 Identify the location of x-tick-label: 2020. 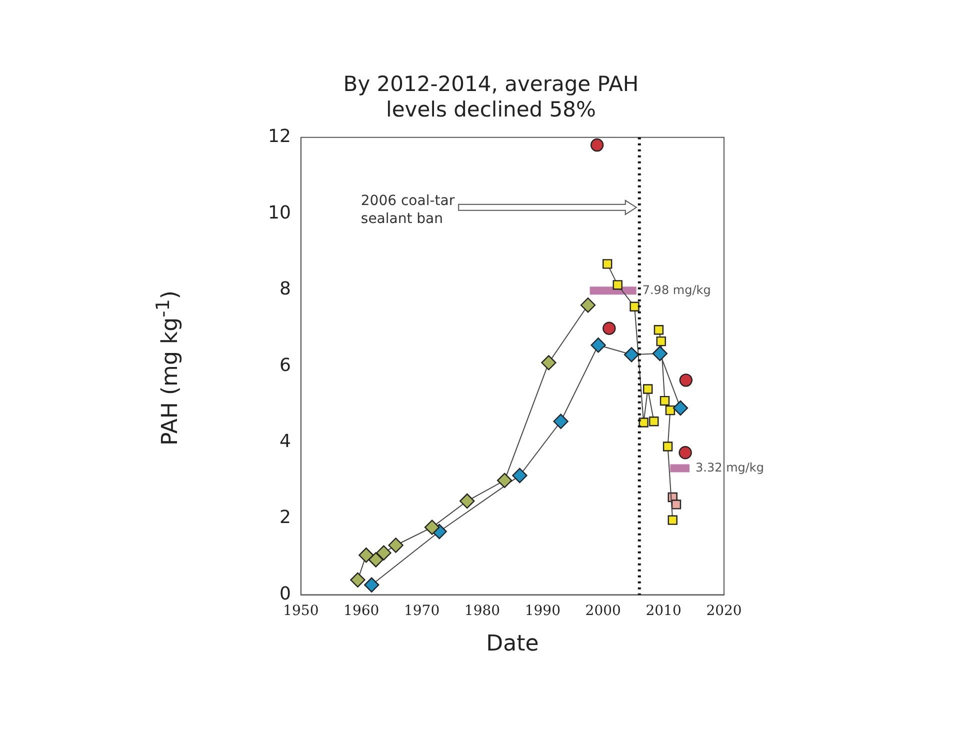
(724, 610).